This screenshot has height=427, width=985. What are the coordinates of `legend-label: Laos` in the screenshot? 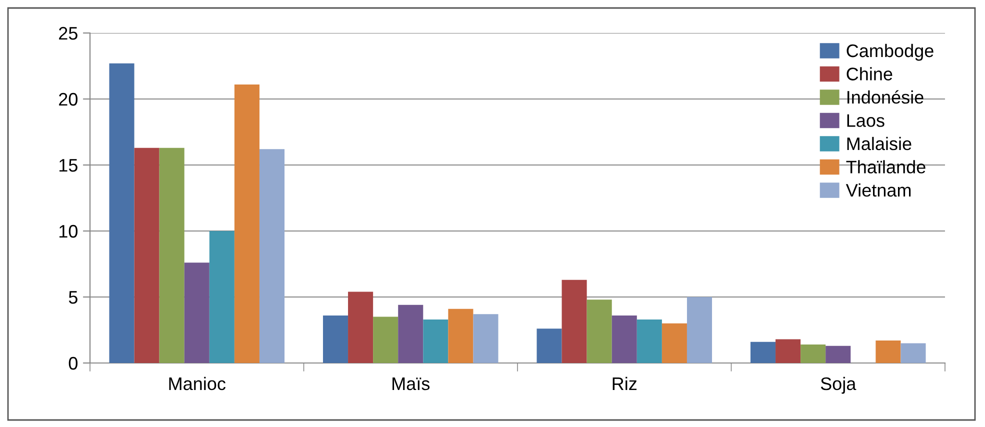 It's located at (865, 120).